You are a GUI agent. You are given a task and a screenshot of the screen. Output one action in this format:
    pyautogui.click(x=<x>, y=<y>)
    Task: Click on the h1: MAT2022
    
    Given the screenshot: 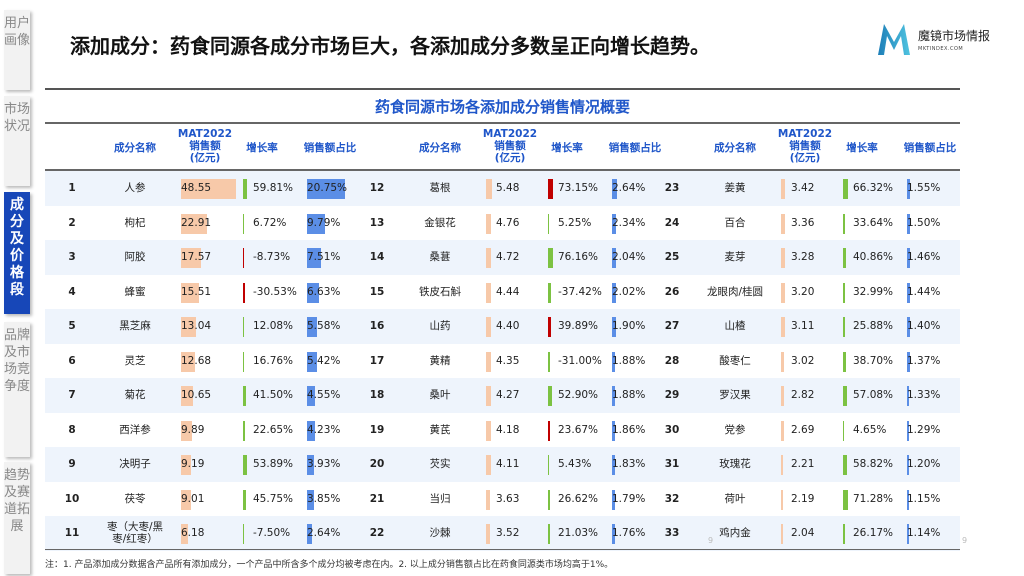 What is the action you would take?
    pyautogui.click(x=805, y=134)
    